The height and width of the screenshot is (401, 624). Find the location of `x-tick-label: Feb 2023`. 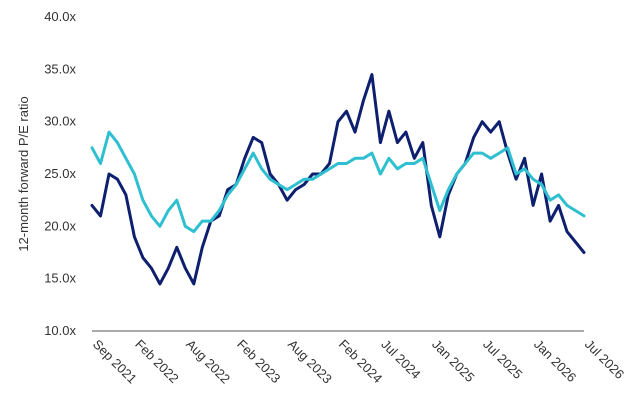

x-tick-label: Feb 2023 is located at coordinates (258, 361).